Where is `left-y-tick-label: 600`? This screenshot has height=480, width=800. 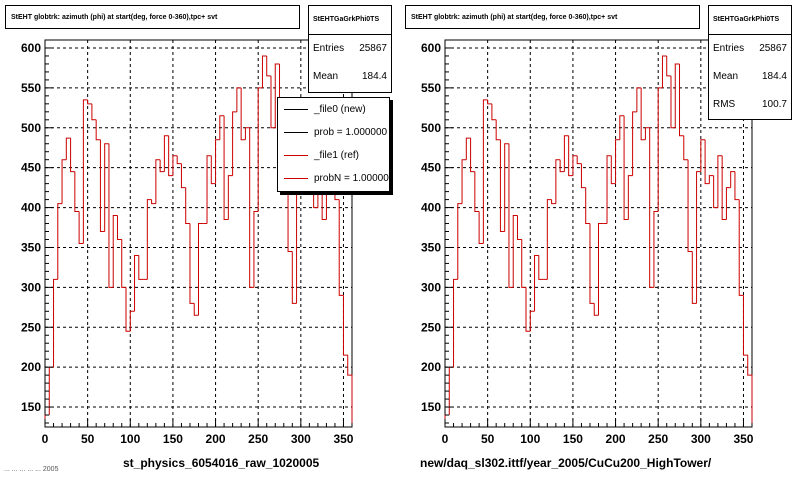 left-y-tick-label: 600 is located at coordinates (31, 48).